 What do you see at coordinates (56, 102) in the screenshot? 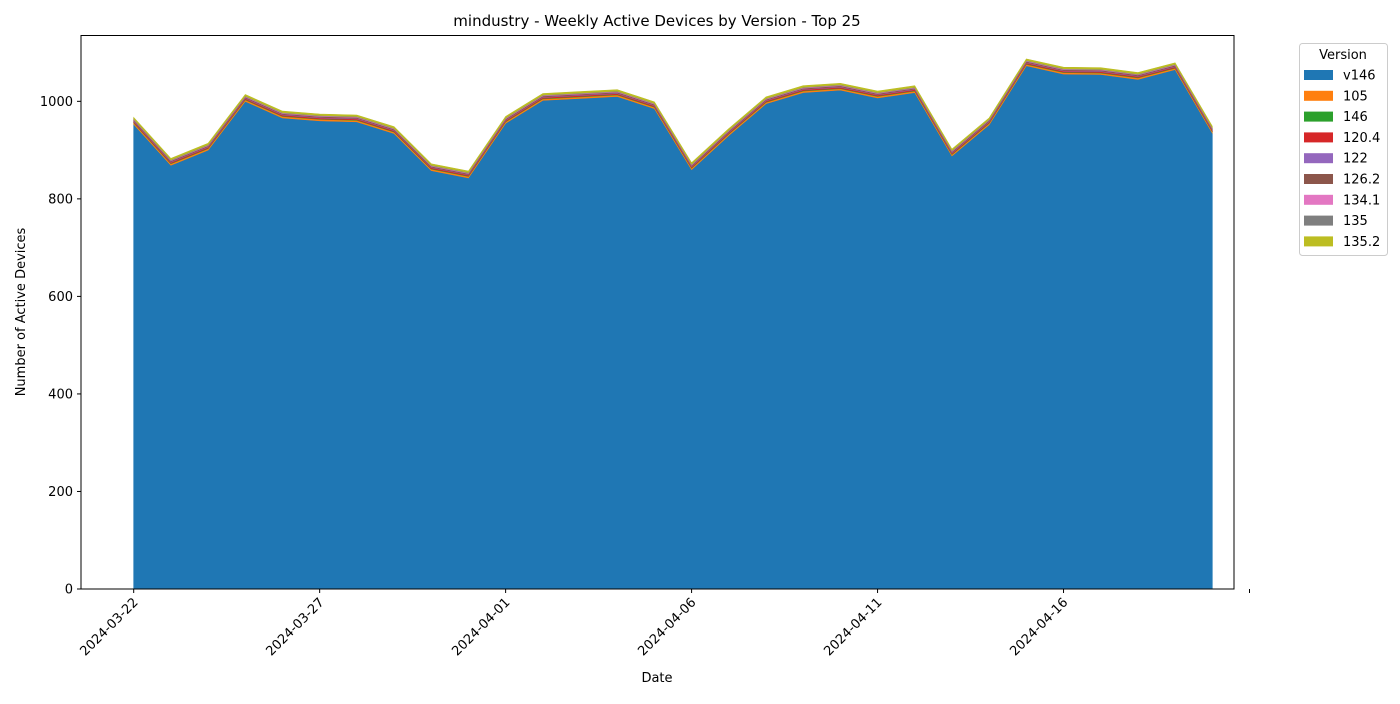
I see `y-tick-label: 1000` at bounding box center [56, 102].